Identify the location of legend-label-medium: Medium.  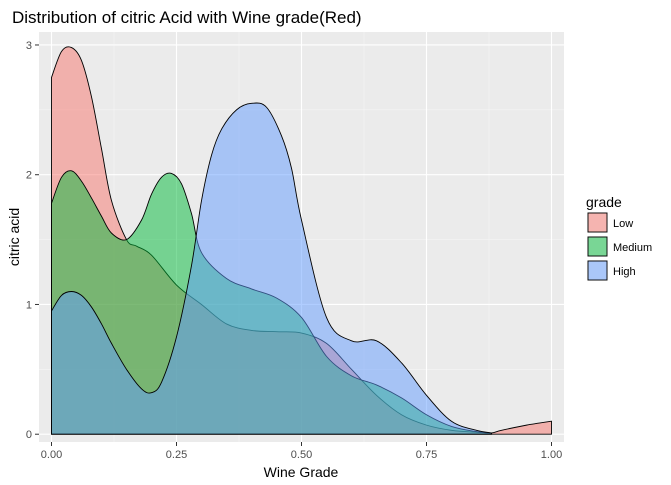
(632, 248).